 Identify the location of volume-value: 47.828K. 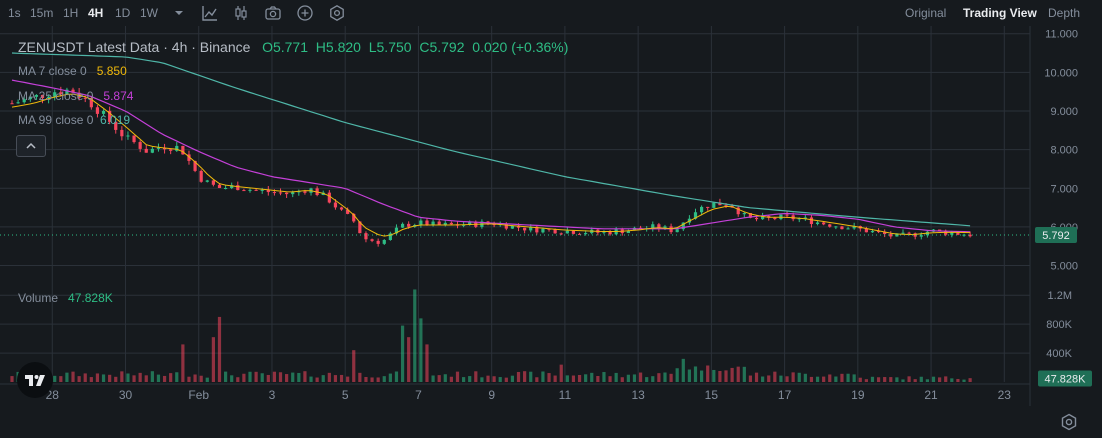
(90, 298).